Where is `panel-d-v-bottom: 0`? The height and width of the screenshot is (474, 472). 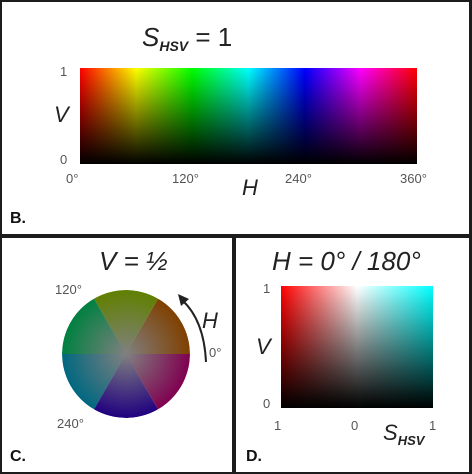 panel-d-v-bottom: 0 is located at coordinates (267, 403).